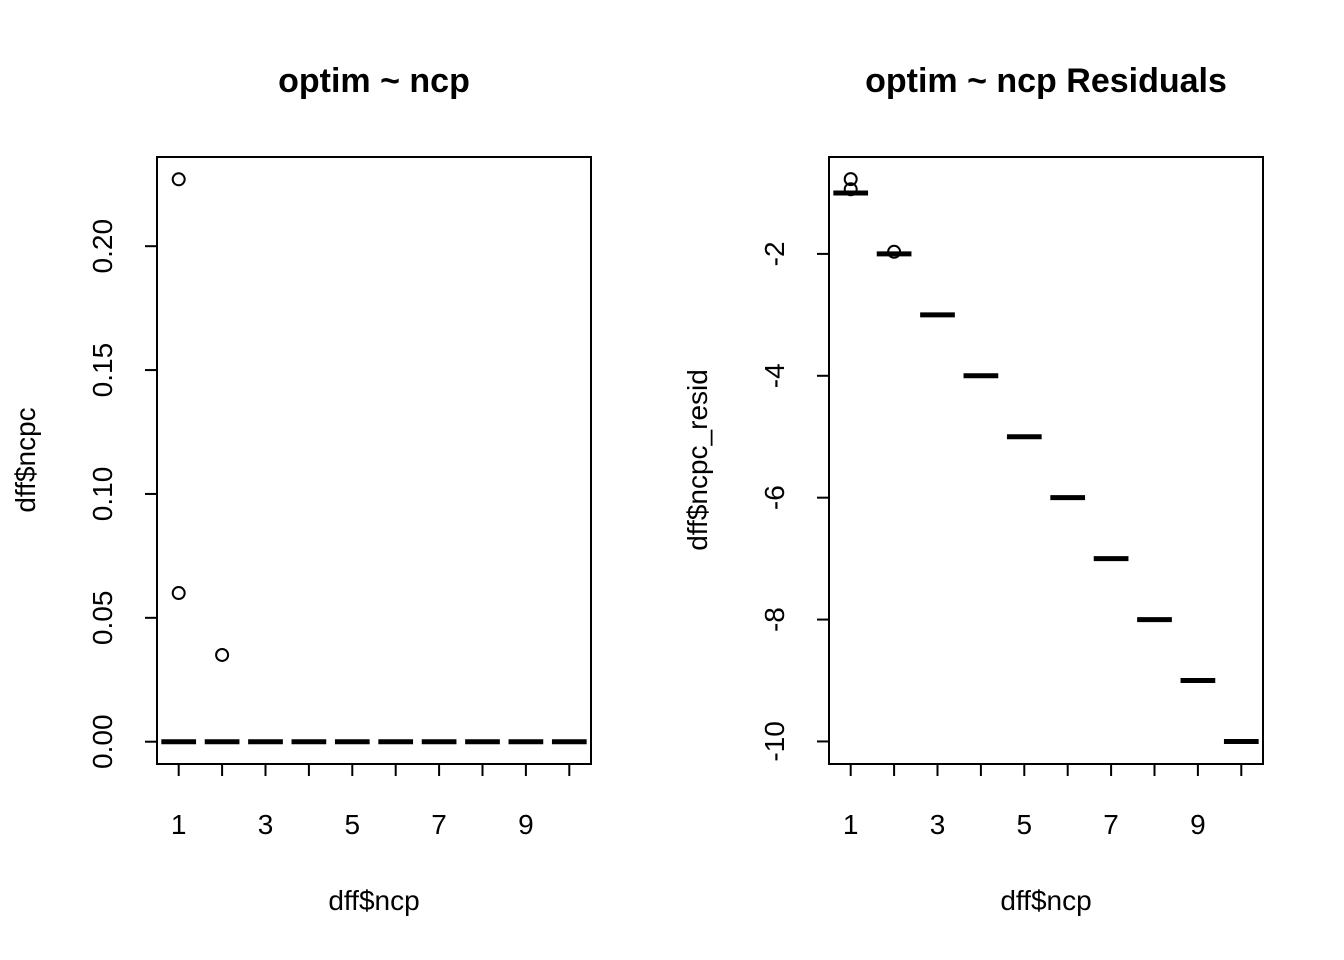 Image resolution: width=1344 pixels, height=960 pixels. Describe the element at coordinates (774, 619) in the screenshot. I see `y-tick-label: -8` at that location.